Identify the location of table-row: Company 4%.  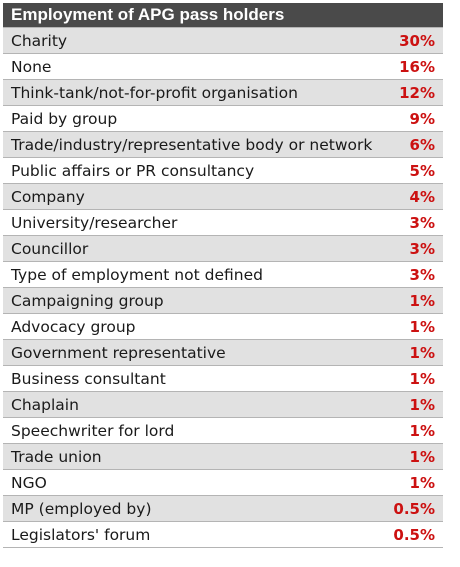
(223, 196).